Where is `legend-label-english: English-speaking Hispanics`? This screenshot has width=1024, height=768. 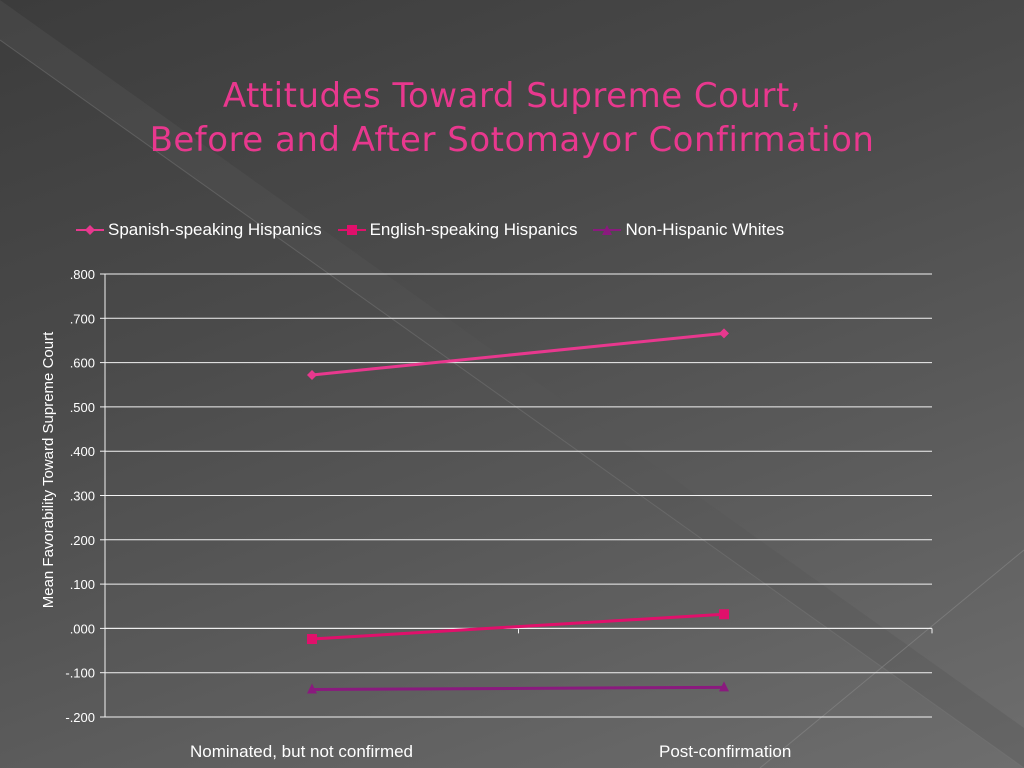
legend-label-english: English-speaking Hispanics is located at coordinates (473, 229).